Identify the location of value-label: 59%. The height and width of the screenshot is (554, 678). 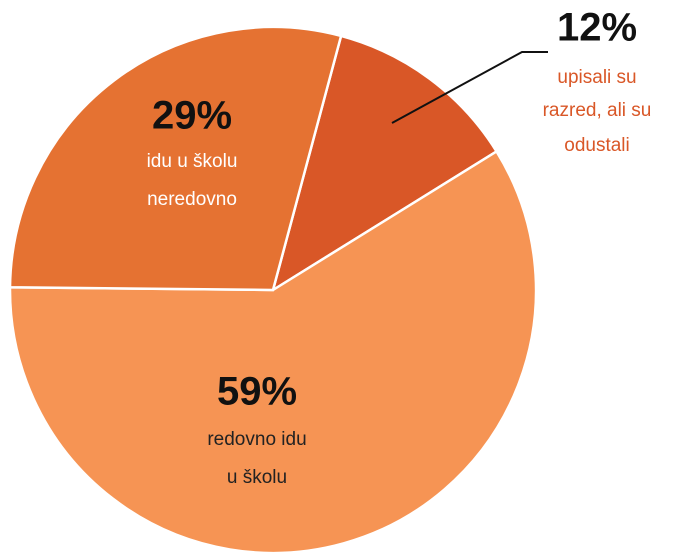
(257, 392).